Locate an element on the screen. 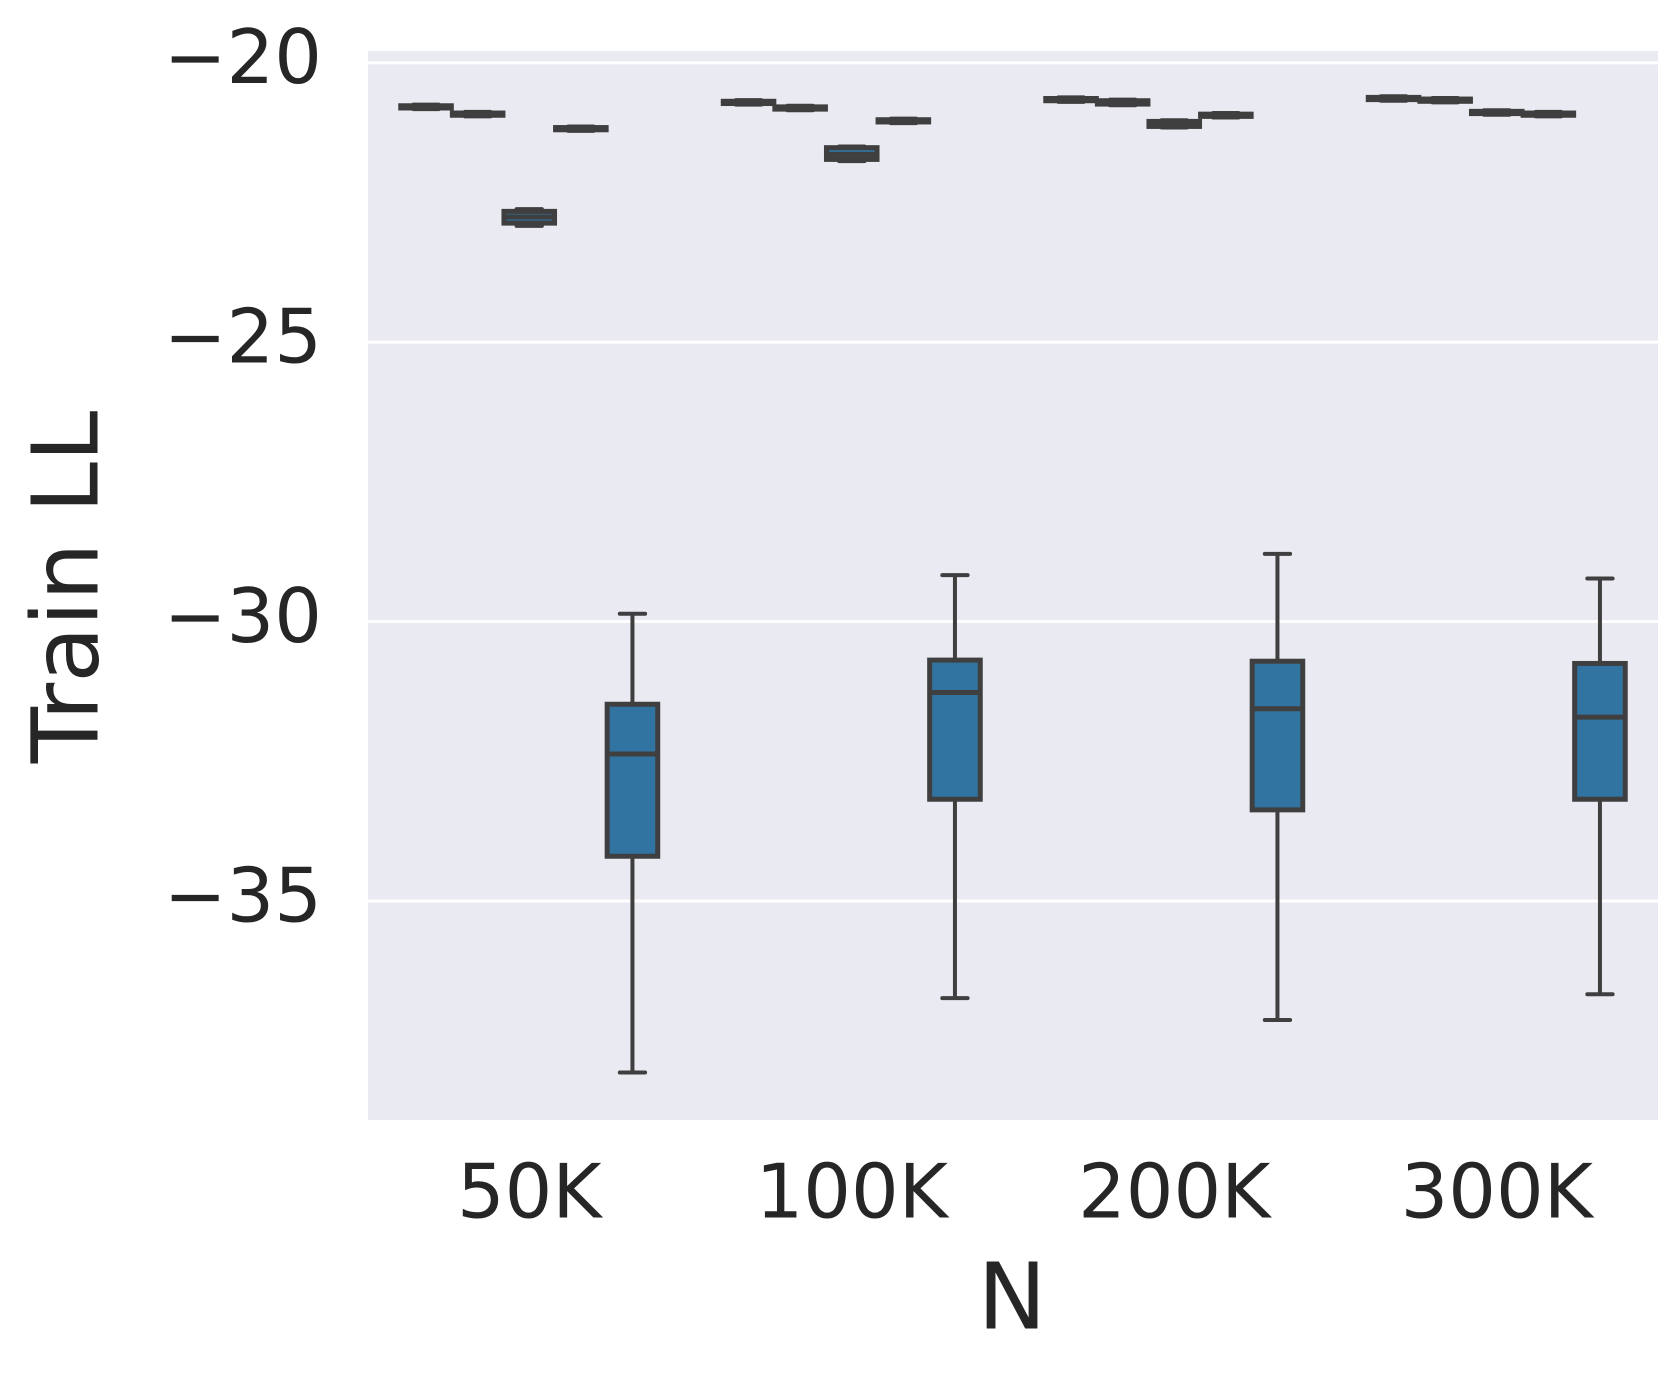 Image resolution: width=1680 pixels, height=1384 pixels. y-tick-label: −35 is located at coordinates (243, 895).